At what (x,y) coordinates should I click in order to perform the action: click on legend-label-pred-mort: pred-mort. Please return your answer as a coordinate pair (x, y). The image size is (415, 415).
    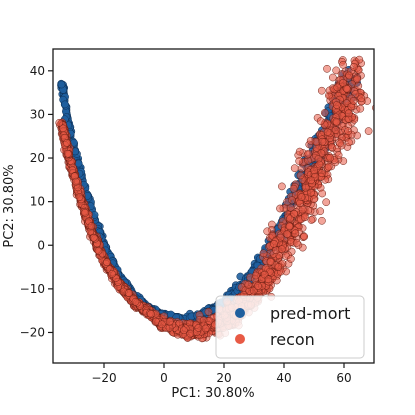
    Looking at the image, I should click on (310, 313).